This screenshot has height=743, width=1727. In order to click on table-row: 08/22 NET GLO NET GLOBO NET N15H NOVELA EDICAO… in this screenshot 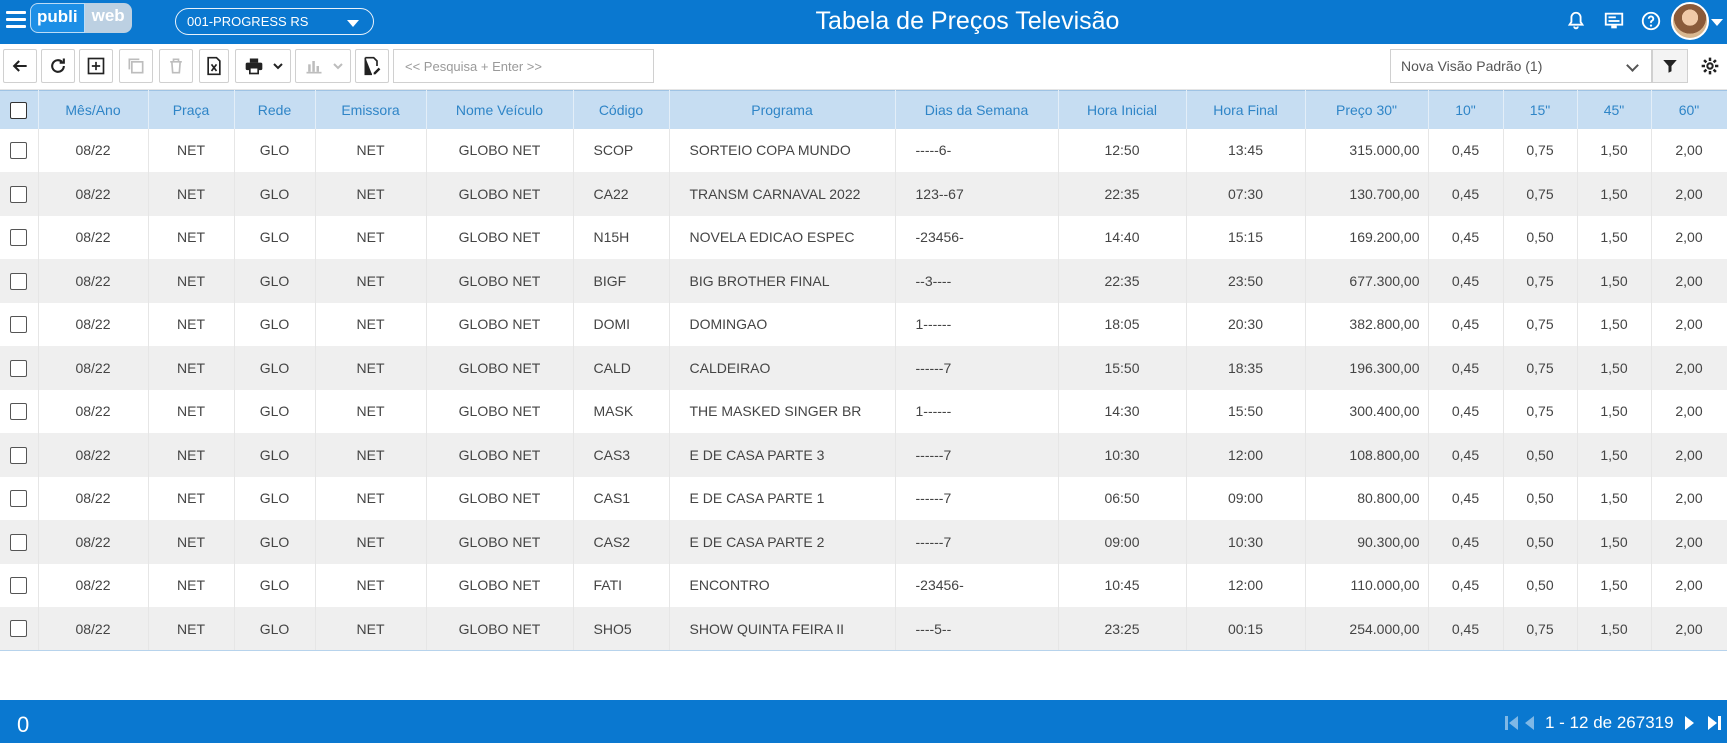, I will do `click(863, 237)`.